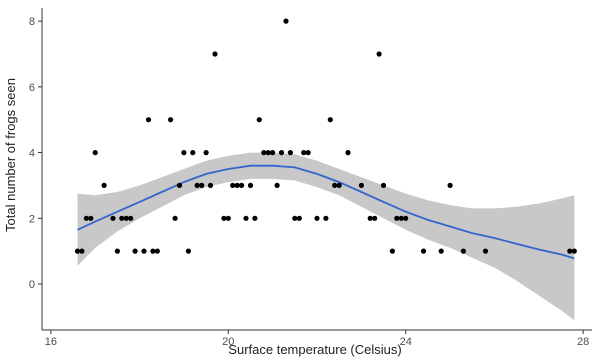 The height and width of the screenshot is (359, 600). I want to click on x-axis-title: Surface temperature (Celsius), so click(314, 349).